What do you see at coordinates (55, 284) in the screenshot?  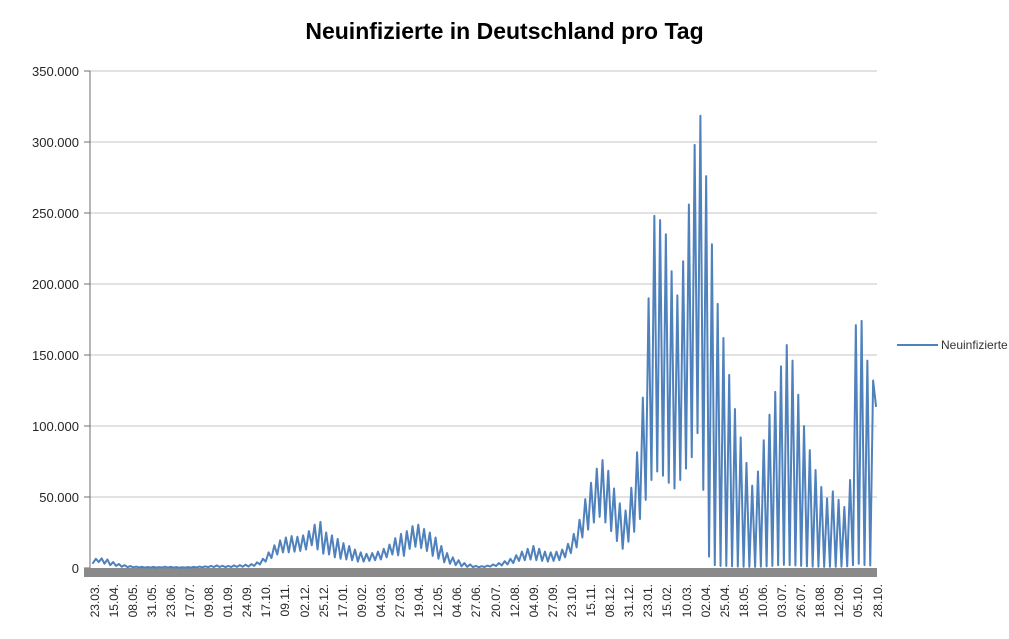 I see `y-axis-tick-label: 200.000` at bounding box center [55, 284].